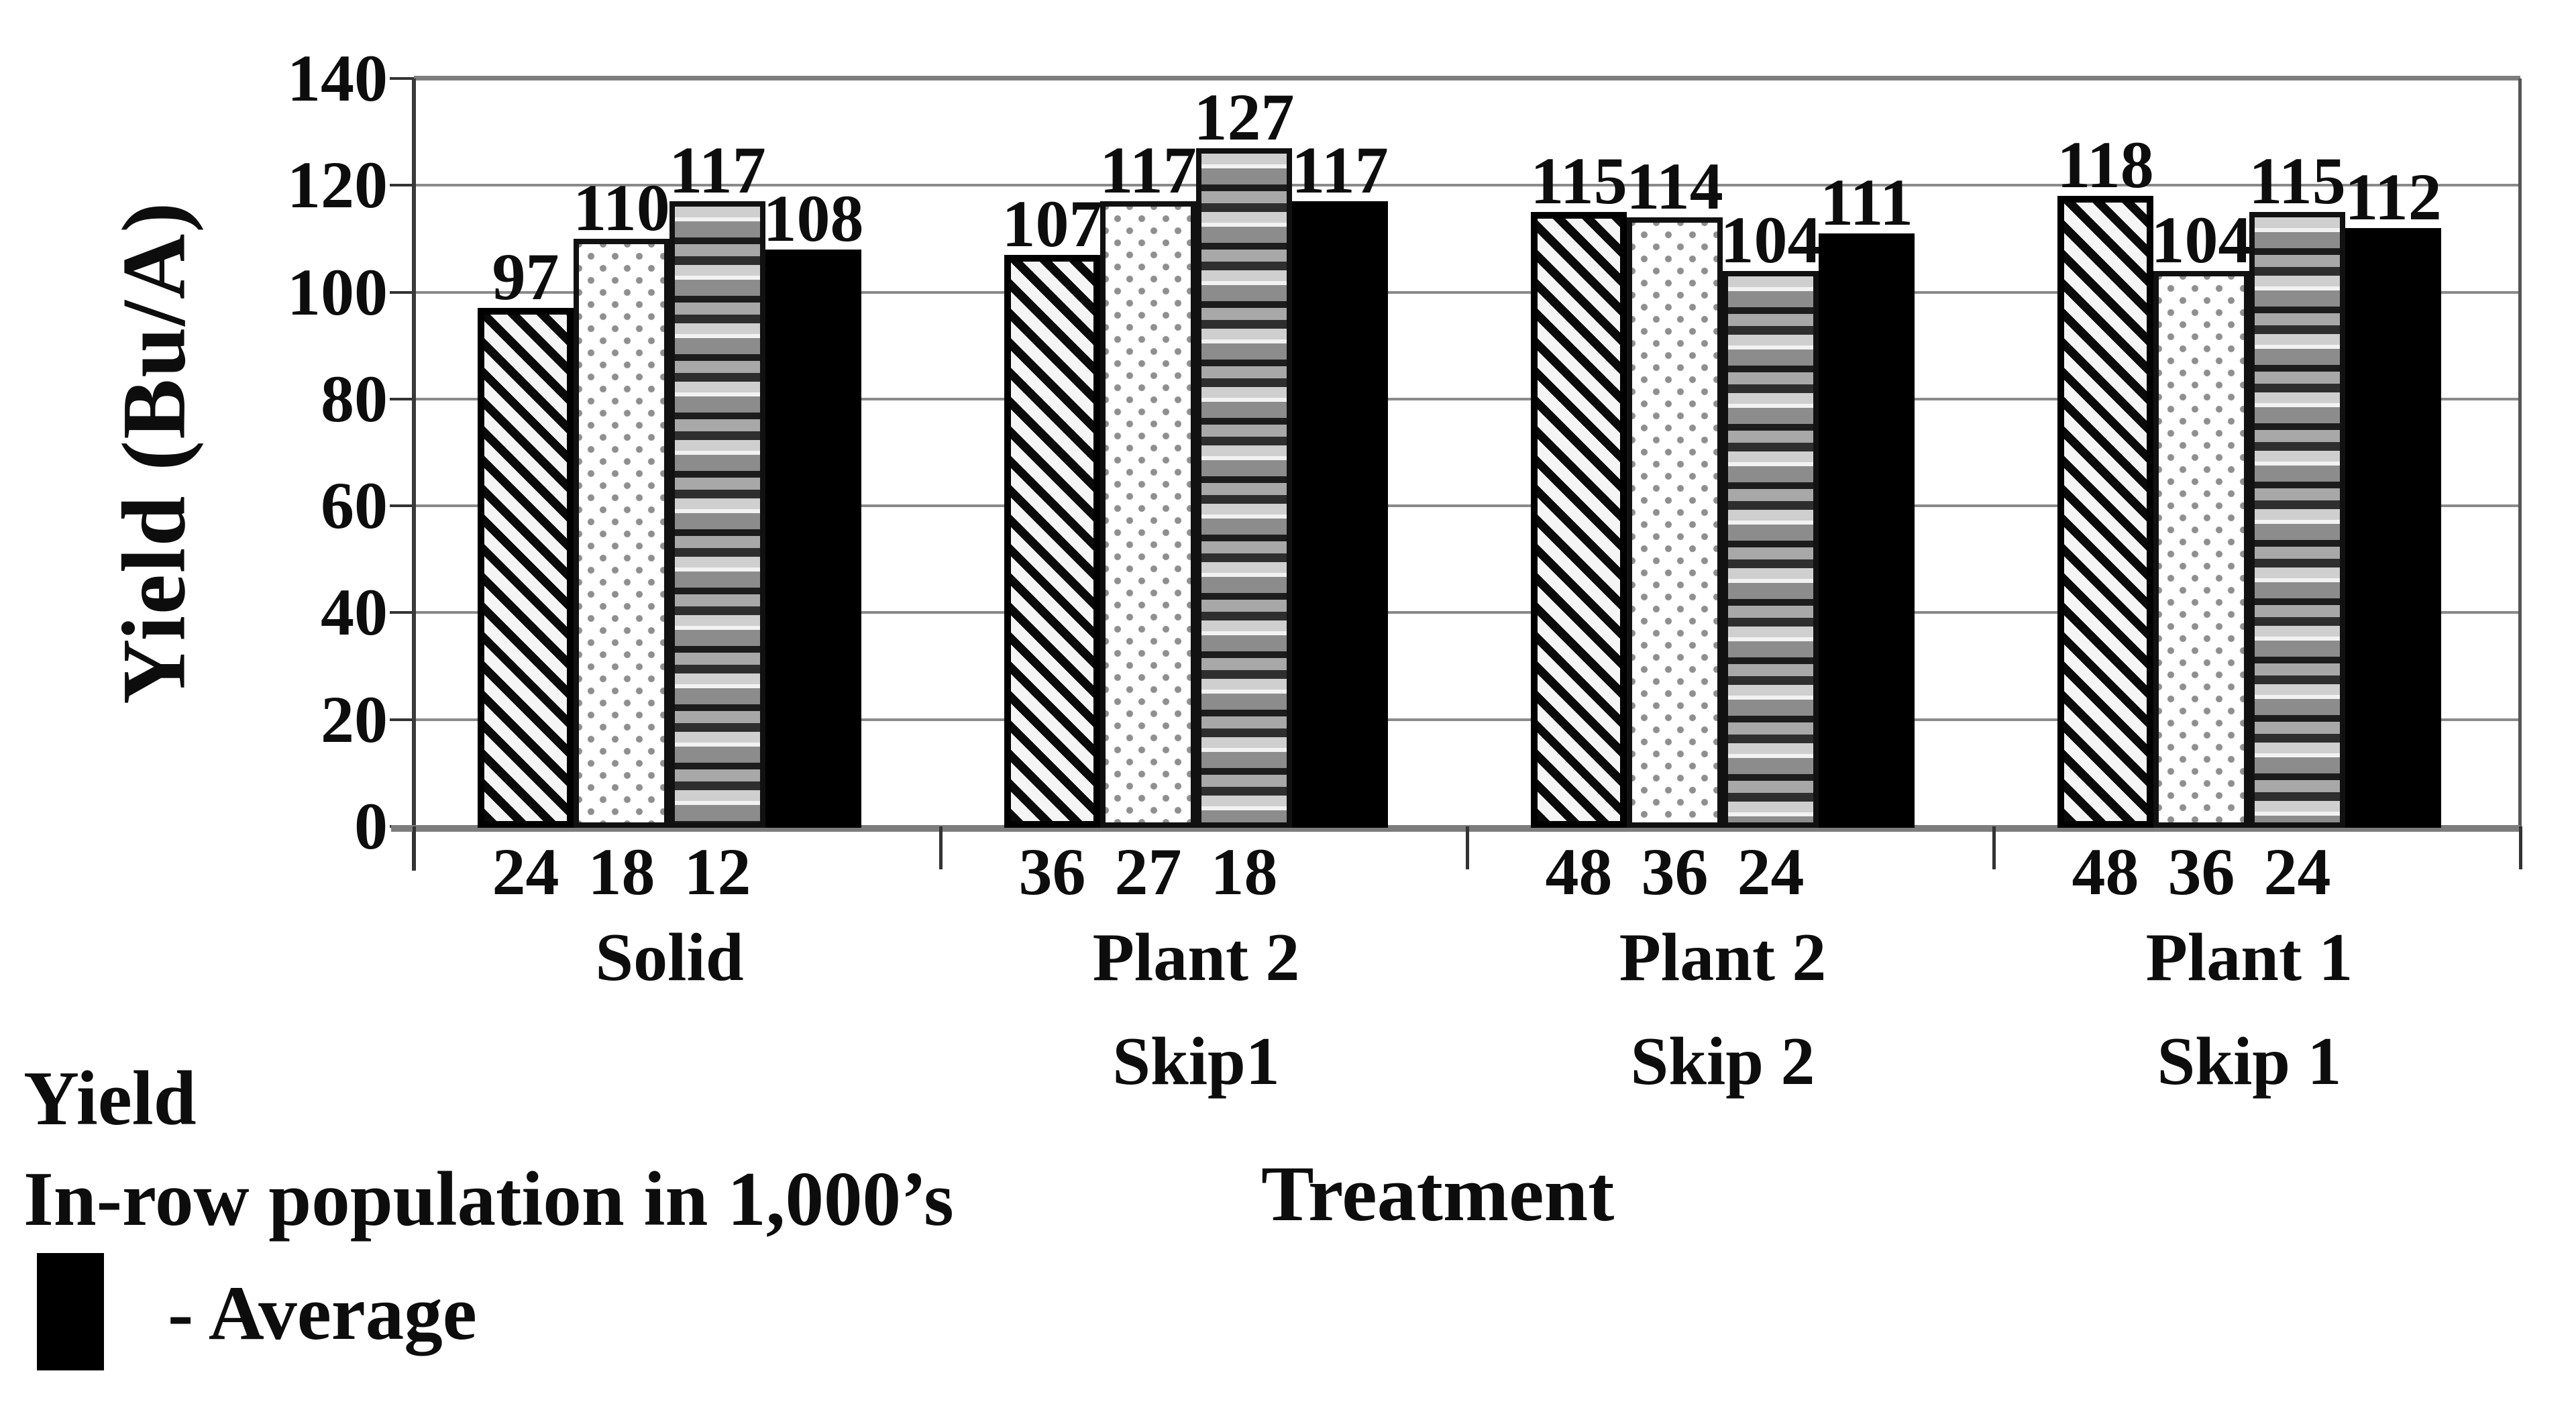 The width and height of the screenshot is (2576, 1410). What do you see at coordinates (322, 1313) in the screenshot?
I see `legend-average-label: - Average` at bounding box center [322, 1313].